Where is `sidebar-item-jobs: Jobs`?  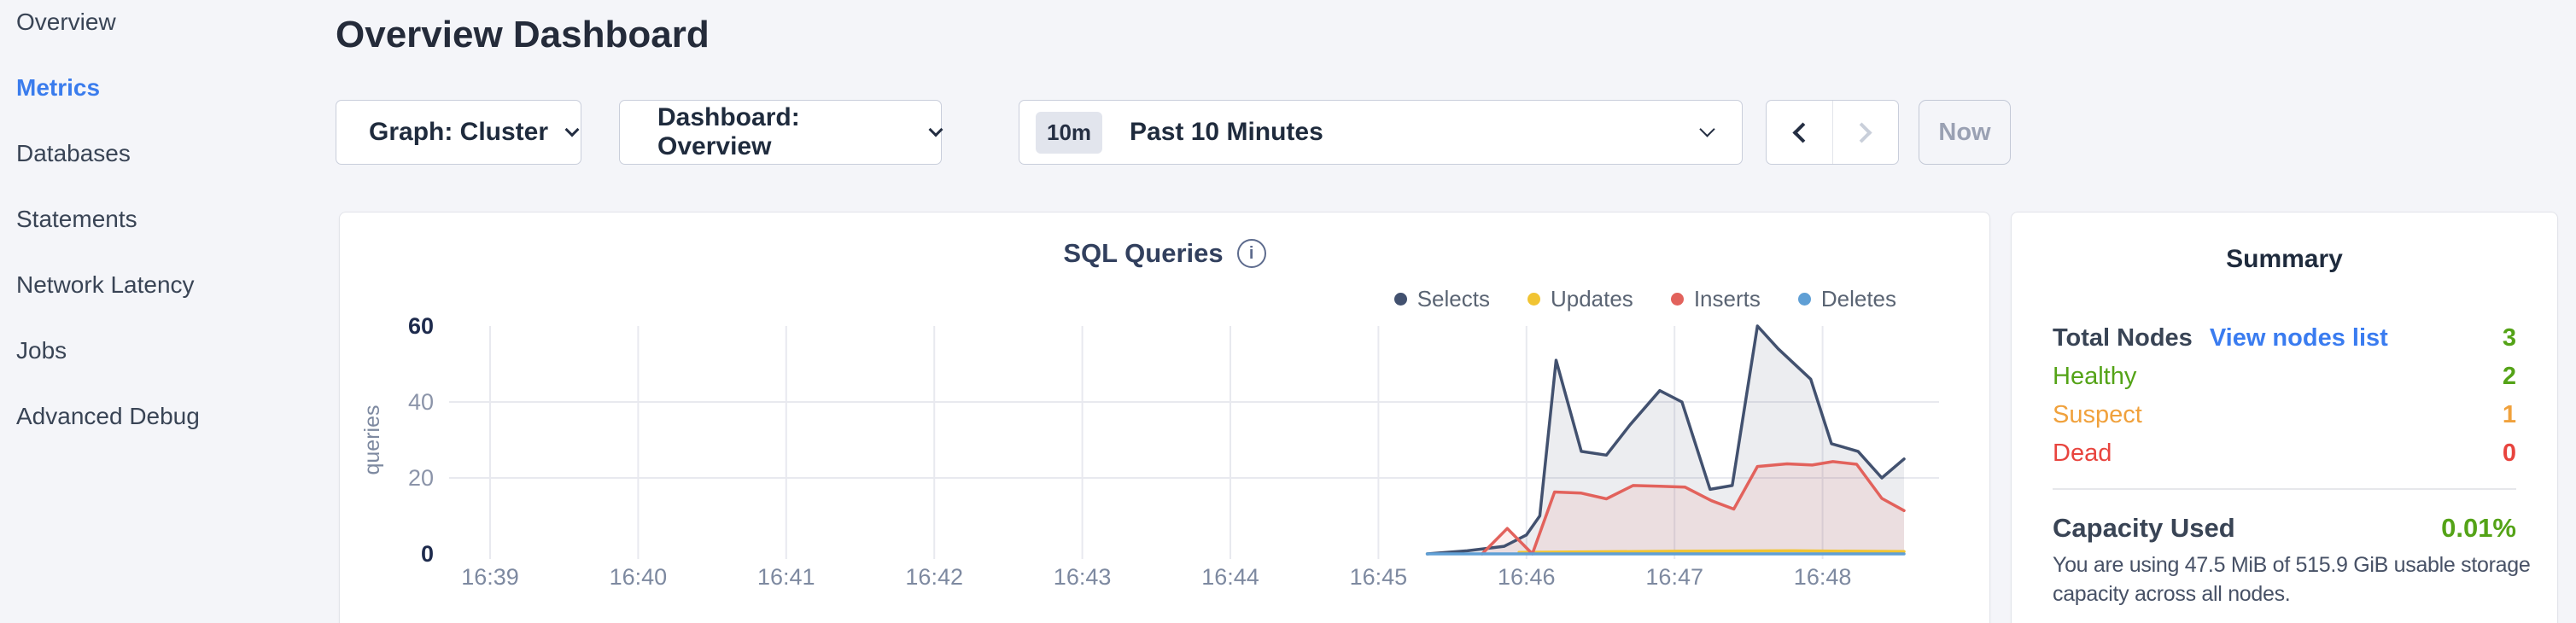 sidebar-item-jobs: Jobs is located at coordinates (41, 350).